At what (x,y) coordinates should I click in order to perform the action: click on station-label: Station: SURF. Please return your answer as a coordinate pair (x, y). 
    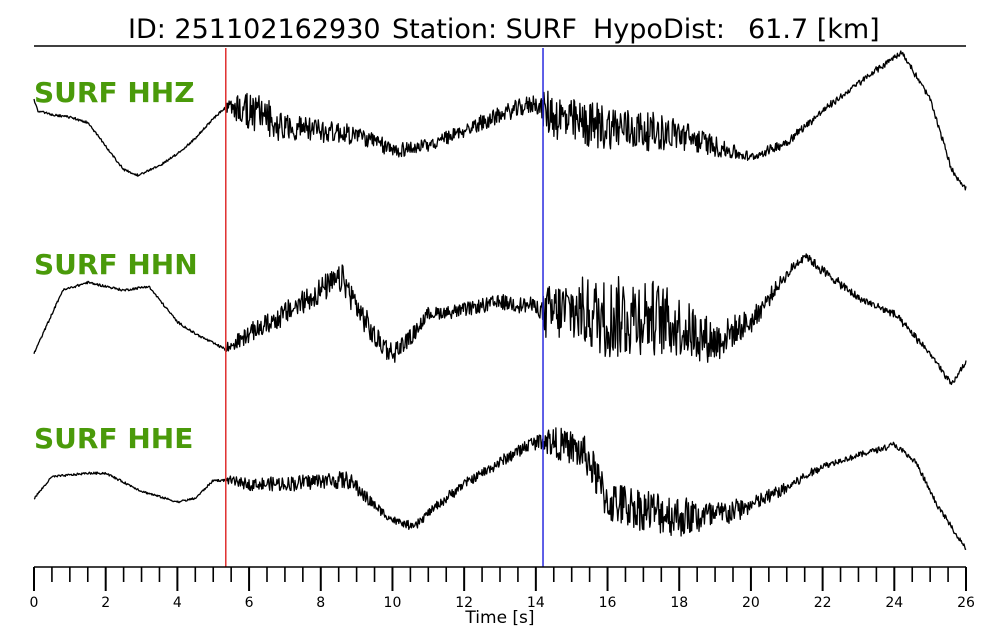
    Looking at the image, I should click on (484, 29).